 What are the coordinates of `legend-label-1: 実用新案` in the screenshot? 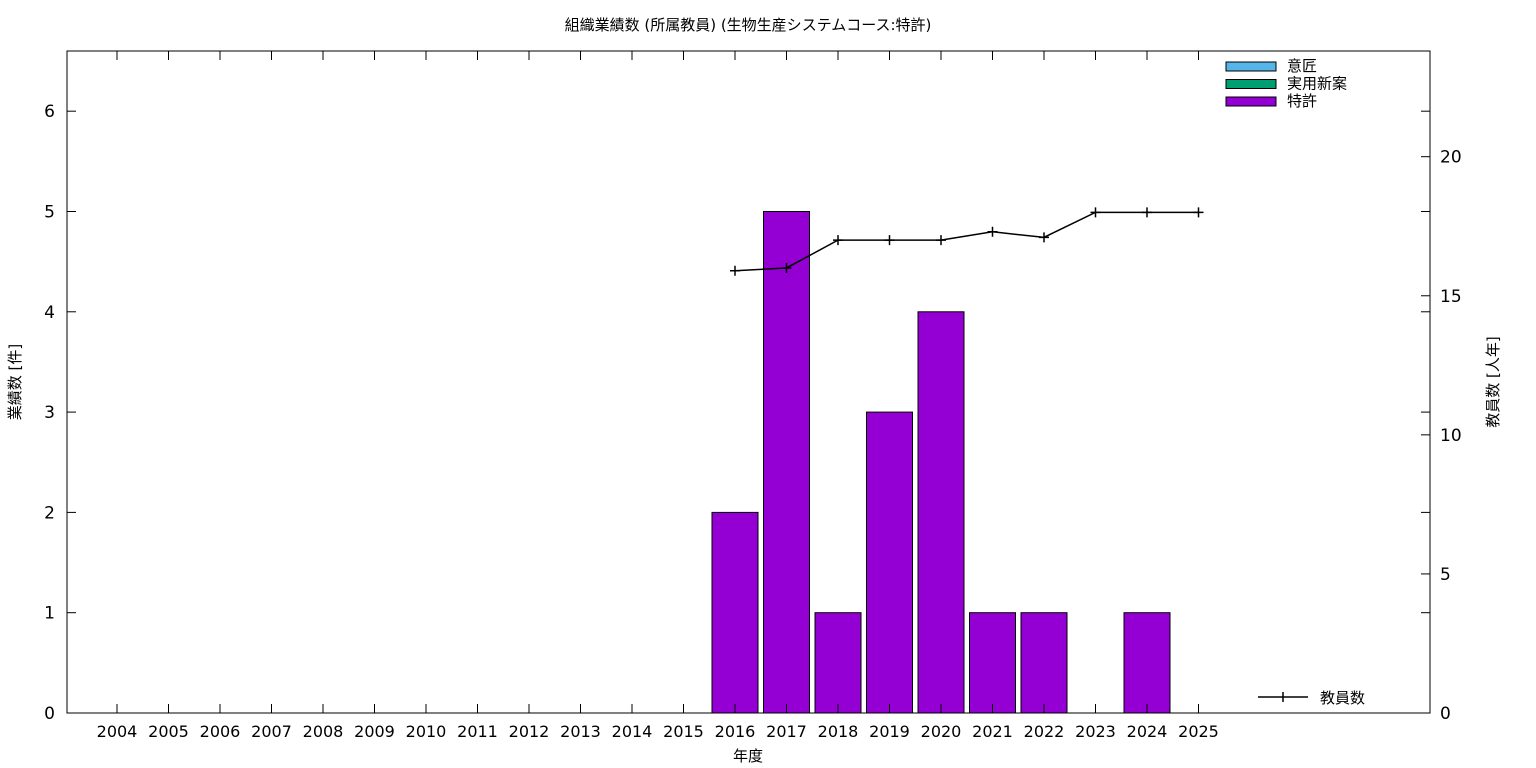 It's located at (1317, 84).